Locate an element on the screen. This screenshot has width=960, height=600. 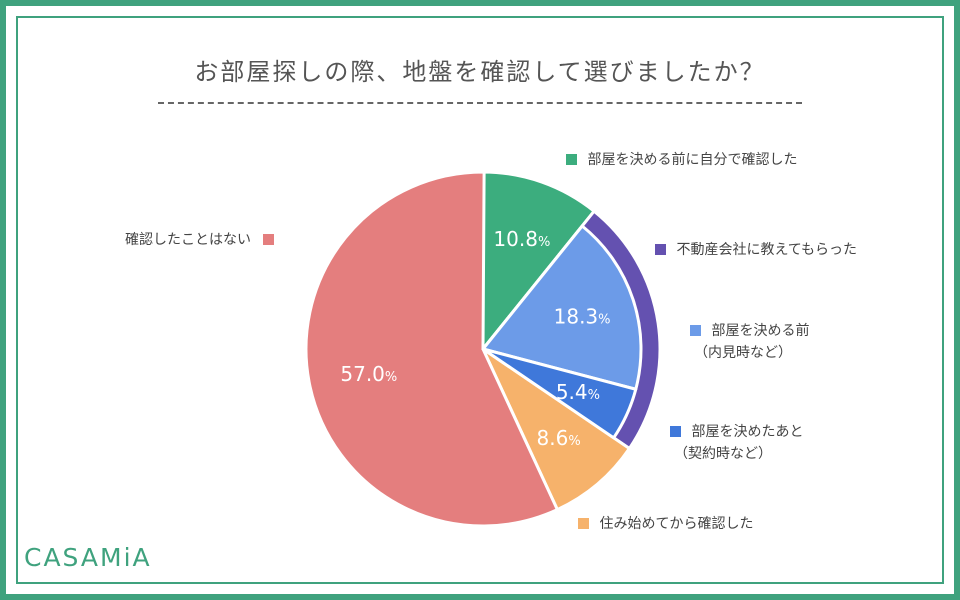
legend-label: 部屋を決めたあと is located at coordinates (747, 432).